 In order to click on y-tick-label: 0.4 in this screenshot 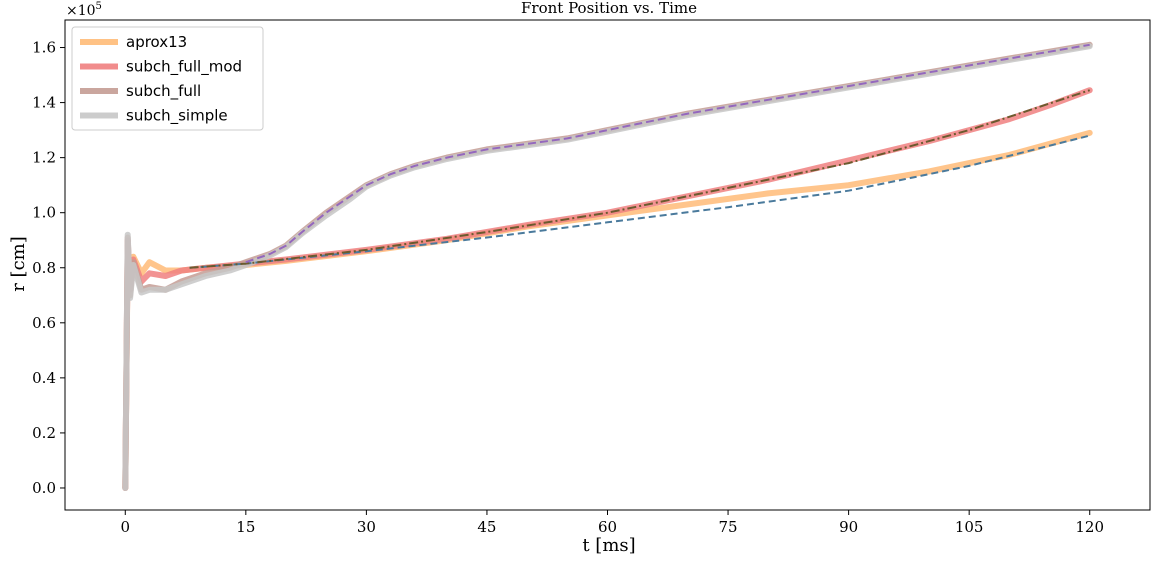, I will do `click(44, 378)`.